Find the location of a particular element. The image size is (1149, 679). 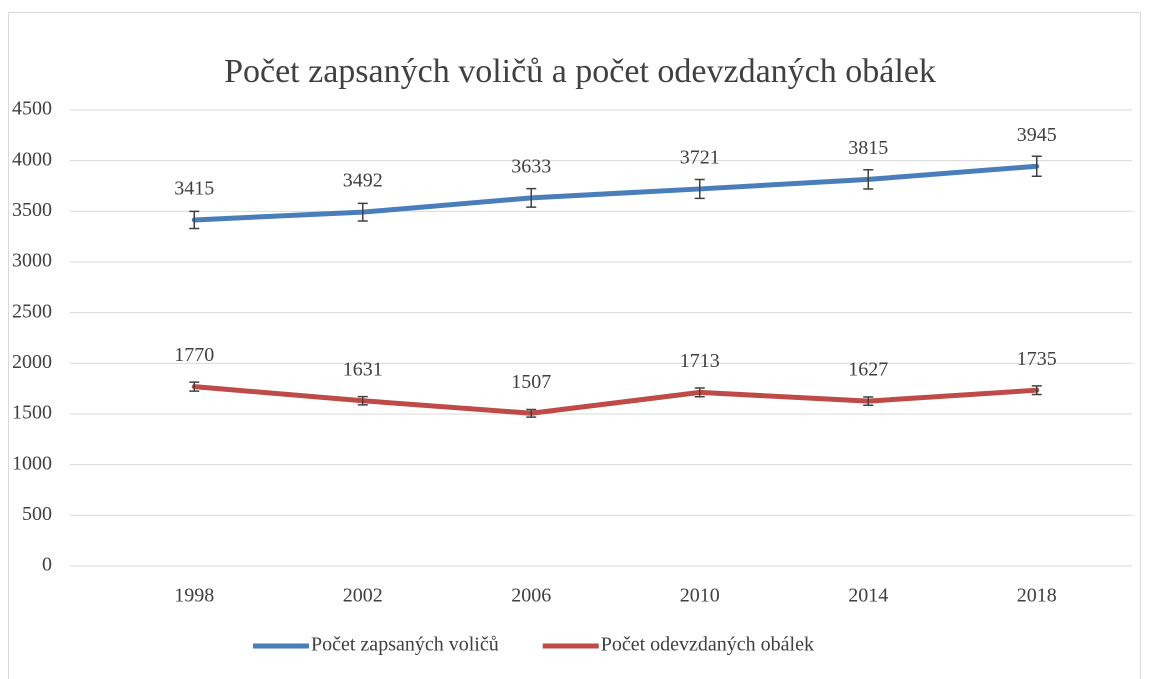

data-label: 3492 is located at coordinates (363, 181).